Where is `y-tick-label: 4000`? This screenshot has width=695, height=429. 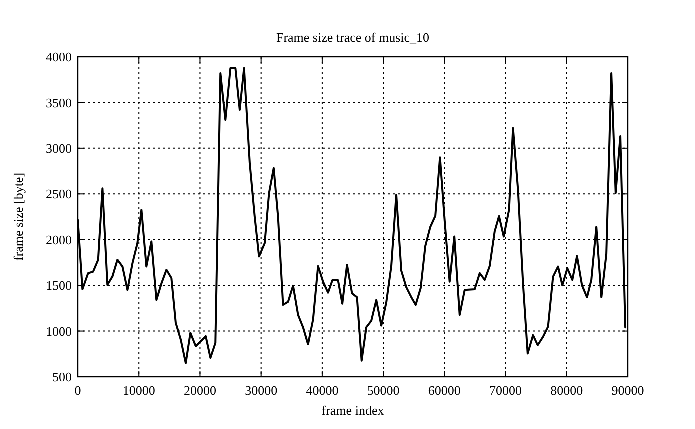 y-tick-label: 4000 is located at coordinates (59, 57).